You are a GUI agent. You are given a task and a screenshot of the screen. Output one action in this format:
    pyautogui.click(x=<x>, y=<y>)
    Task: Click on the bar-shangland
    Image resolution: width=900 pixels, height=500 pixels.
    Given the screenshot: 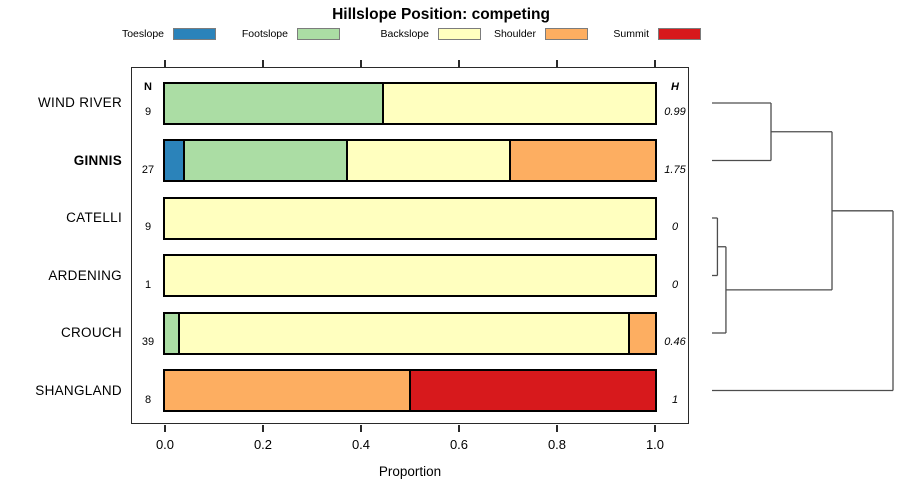 What is the action you would take?
    pyautogui.click(x=410, y=390)
    